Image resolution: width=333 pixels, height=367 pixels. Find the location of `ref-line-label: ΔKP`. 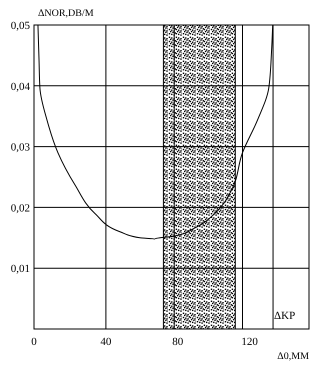

ref-line-label: ΔKP is located at coordinates (285, 316).